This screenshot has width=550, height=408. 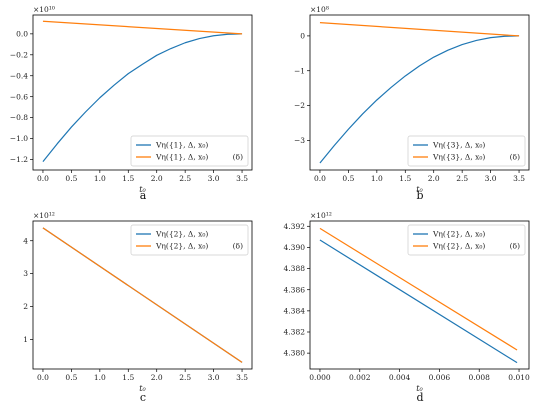 What do you see at coordinates (360, 377) in the screenshot?
I see `x-tick-label: 0.002` at bounding box center [360, 377].